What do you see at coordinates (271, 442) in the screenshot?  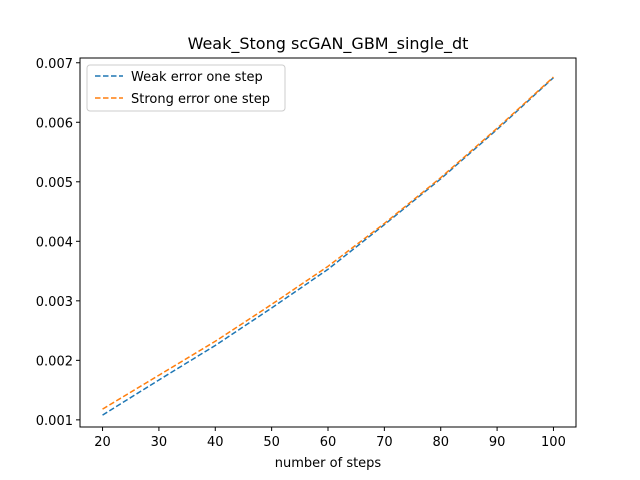 I see `x-tick-label: 50` at bounding box center [271, 442].